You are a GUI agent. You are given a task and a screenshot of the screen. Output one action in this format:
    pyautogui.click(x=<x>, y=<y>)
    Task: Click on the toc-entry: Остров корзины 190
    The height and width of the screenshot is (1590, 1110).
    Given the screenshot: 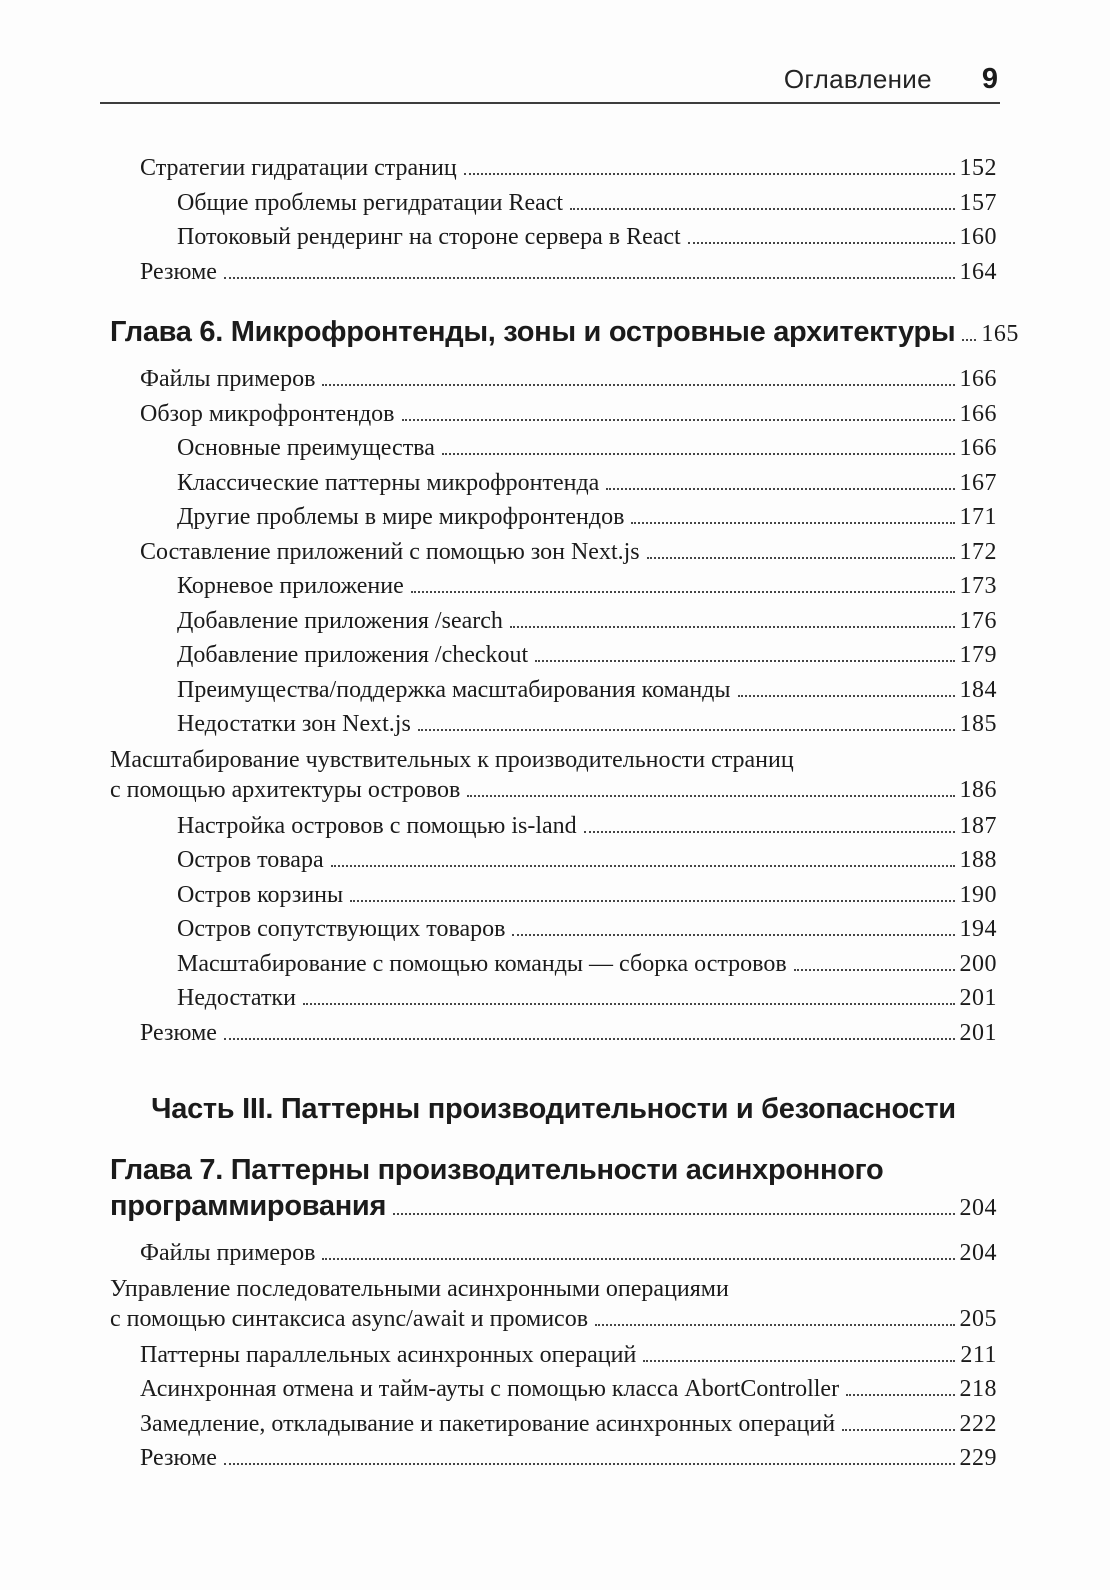 What is the action you would take?
    pyautogui.click(x=587, y=895)
    